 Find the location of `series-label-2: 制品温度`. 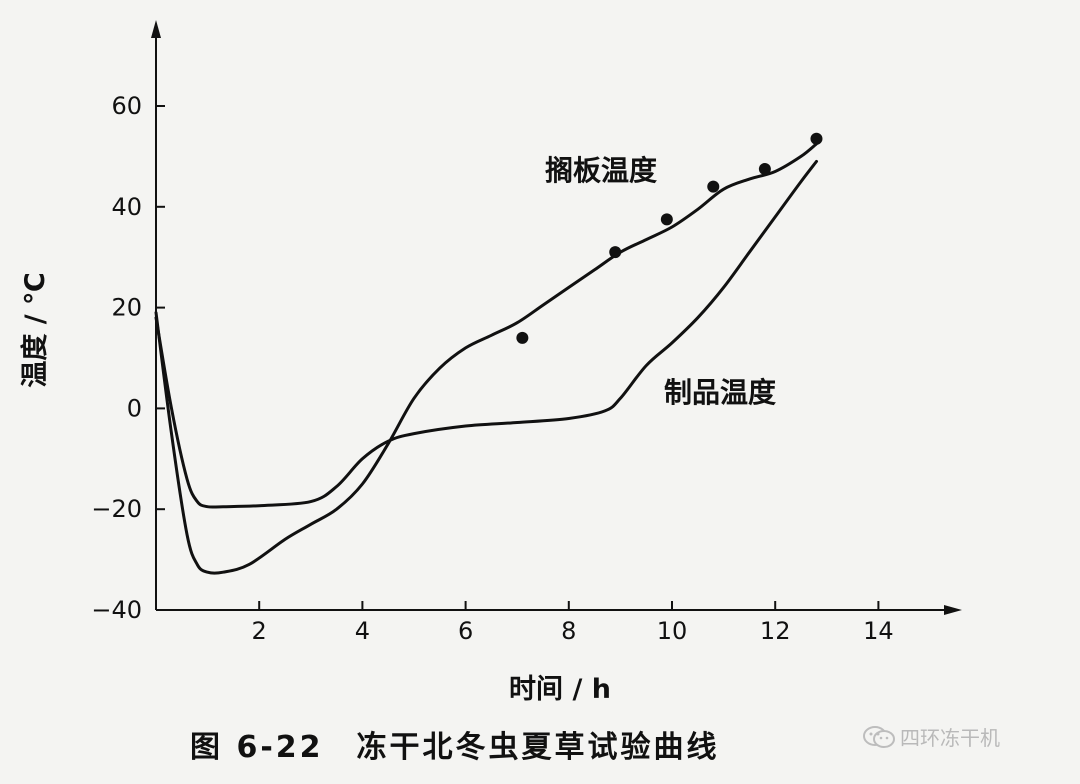

series-label-2: 制品温度 is located at coordinates (720, 392).